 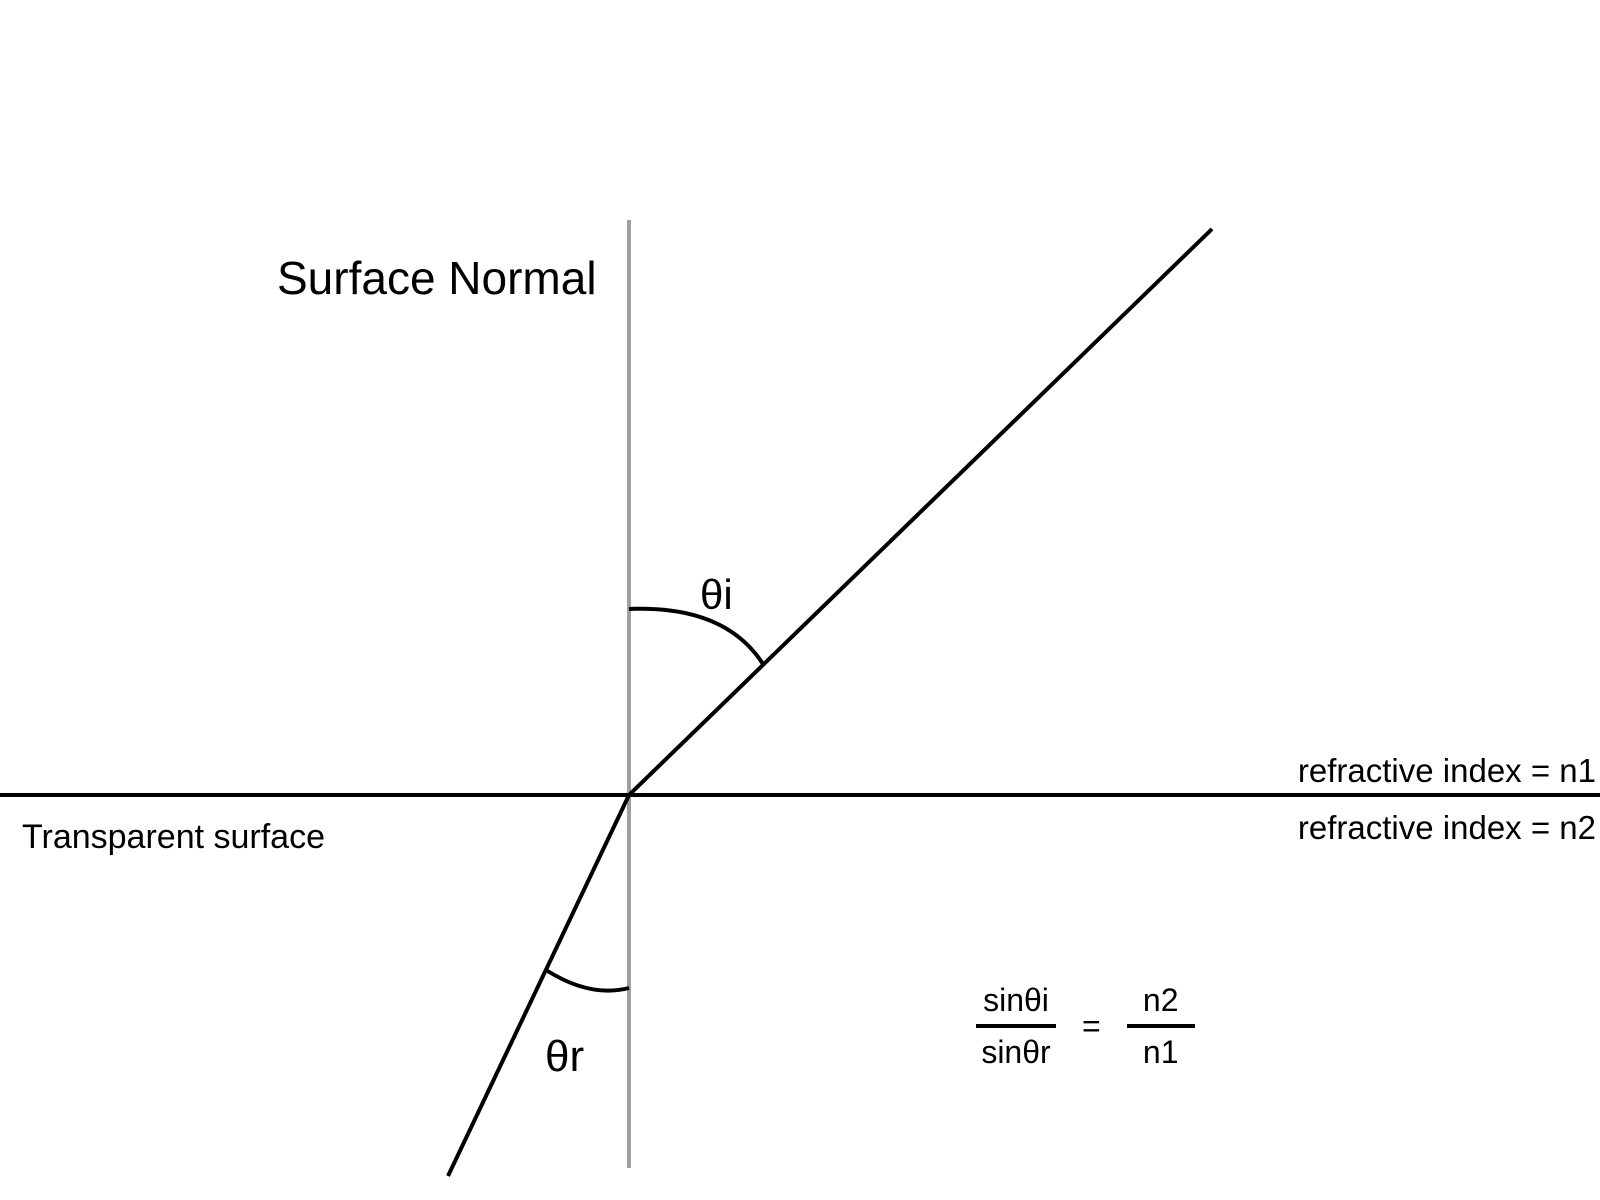 I want to click on angle-incidence-label: θi, so click(x=716, y=594).